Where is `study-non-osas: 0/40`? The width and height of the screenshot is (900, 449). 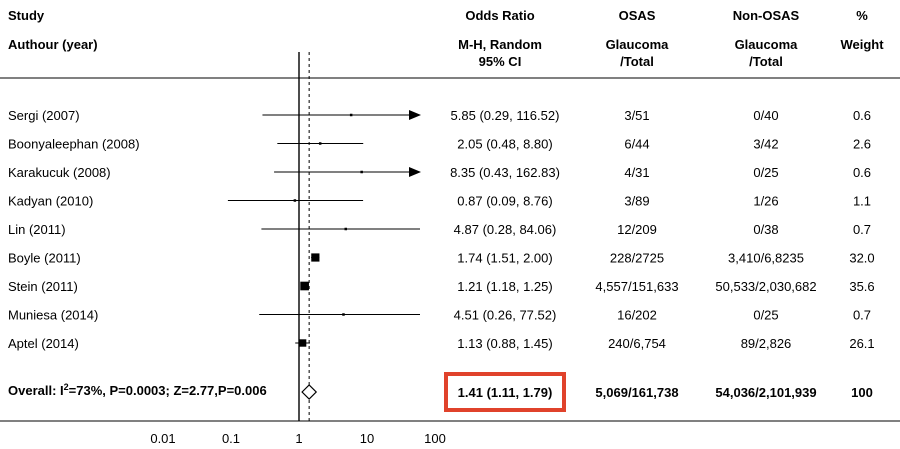 study-non-osas: 0/40 is located at coordinates (765, 115).